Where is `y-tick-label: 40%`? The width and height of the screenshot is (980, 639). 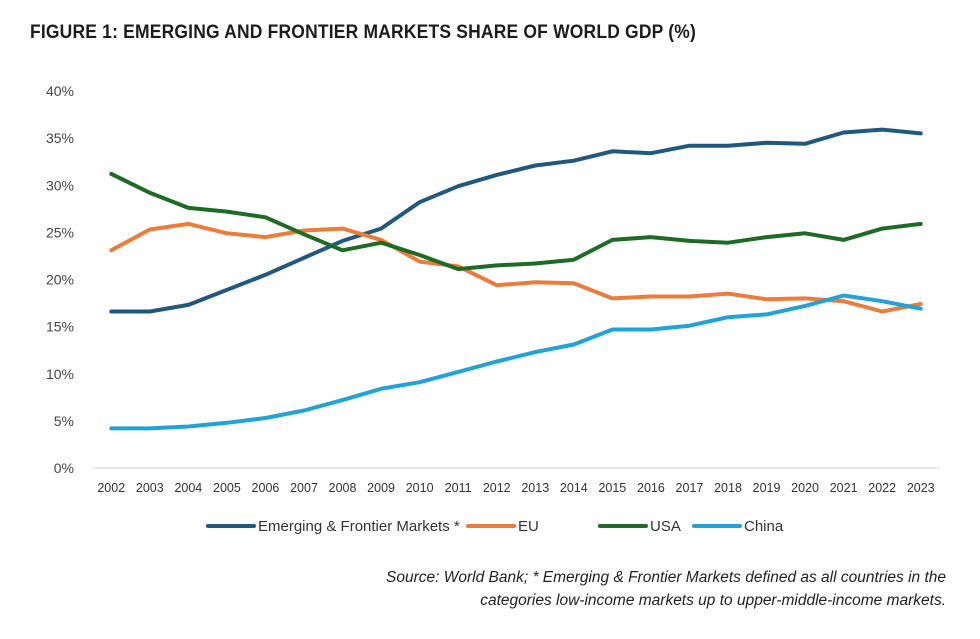
y-tick-label: 40% is located at coordinates (60, 91).